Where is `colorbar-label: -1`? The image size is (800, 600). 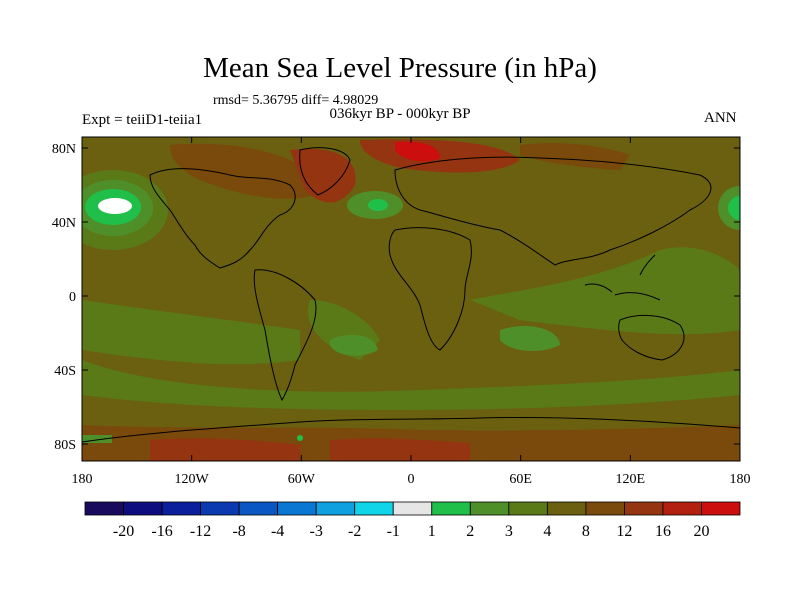 colorbar-label: -1 is located at coordinates (393, 531).